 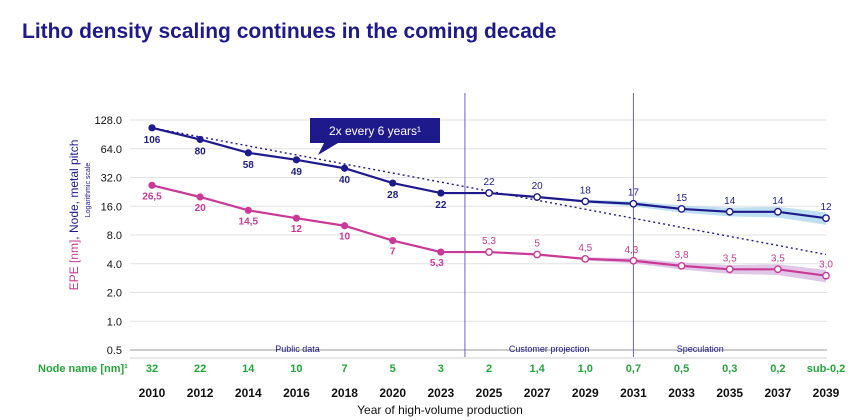 I want to click on x-tick-label: 2020, so click(x=392, y=393).